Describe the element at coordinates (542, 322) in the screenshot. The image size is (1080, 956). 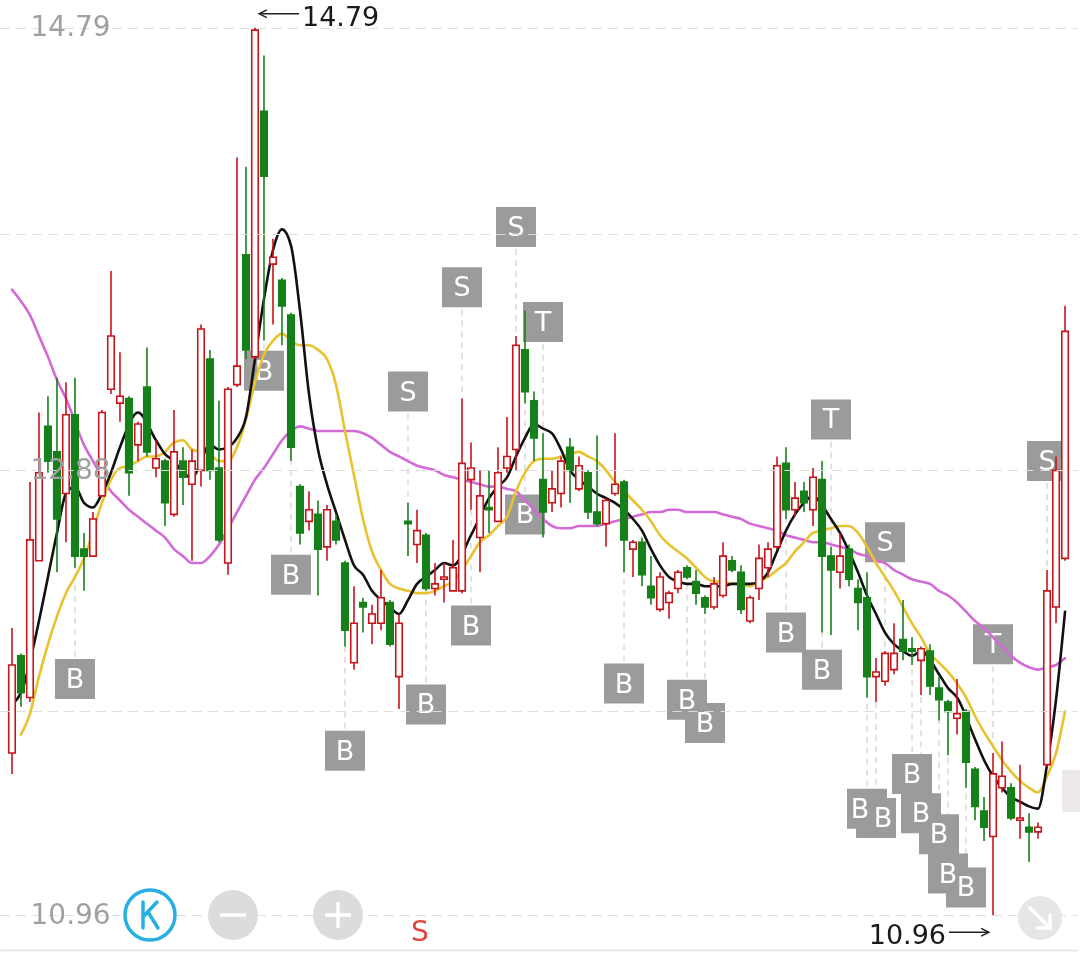
I see `series-label: T` at that location.